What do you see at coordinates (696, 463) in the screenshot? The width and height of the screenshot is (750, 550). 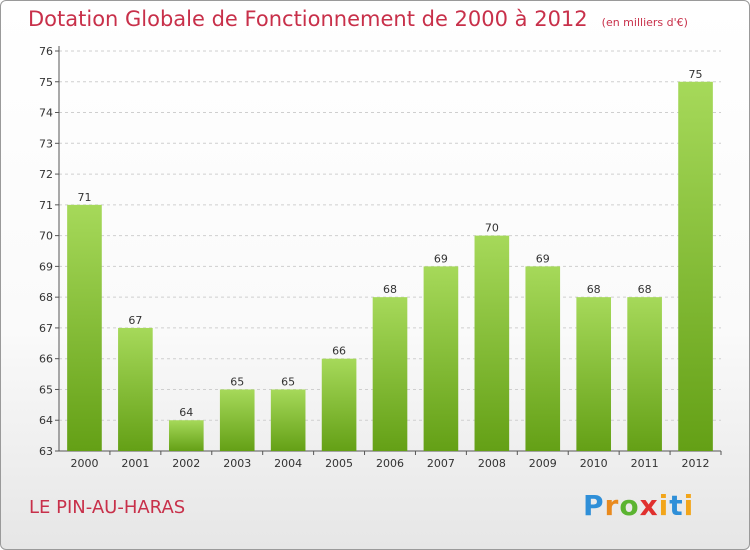 I see `x-tick-label: 2012` at bounding box center [696, 463].